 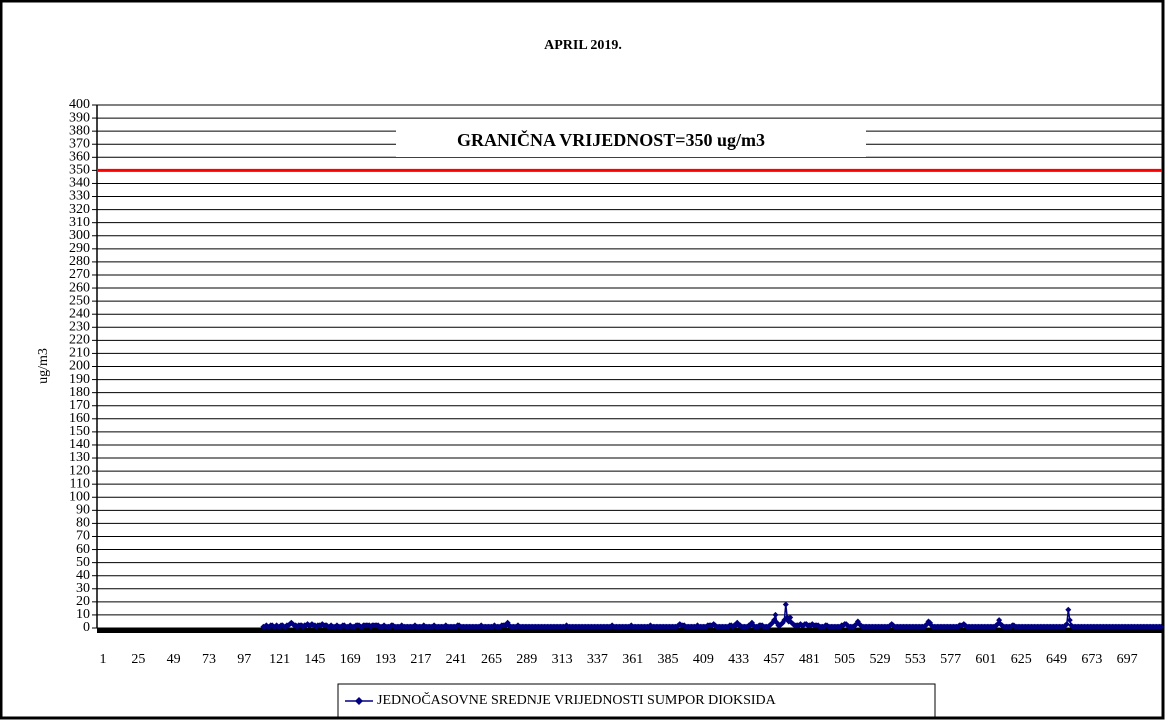 I want to click on y-tick-label: 290, so click(x=79, y=248).